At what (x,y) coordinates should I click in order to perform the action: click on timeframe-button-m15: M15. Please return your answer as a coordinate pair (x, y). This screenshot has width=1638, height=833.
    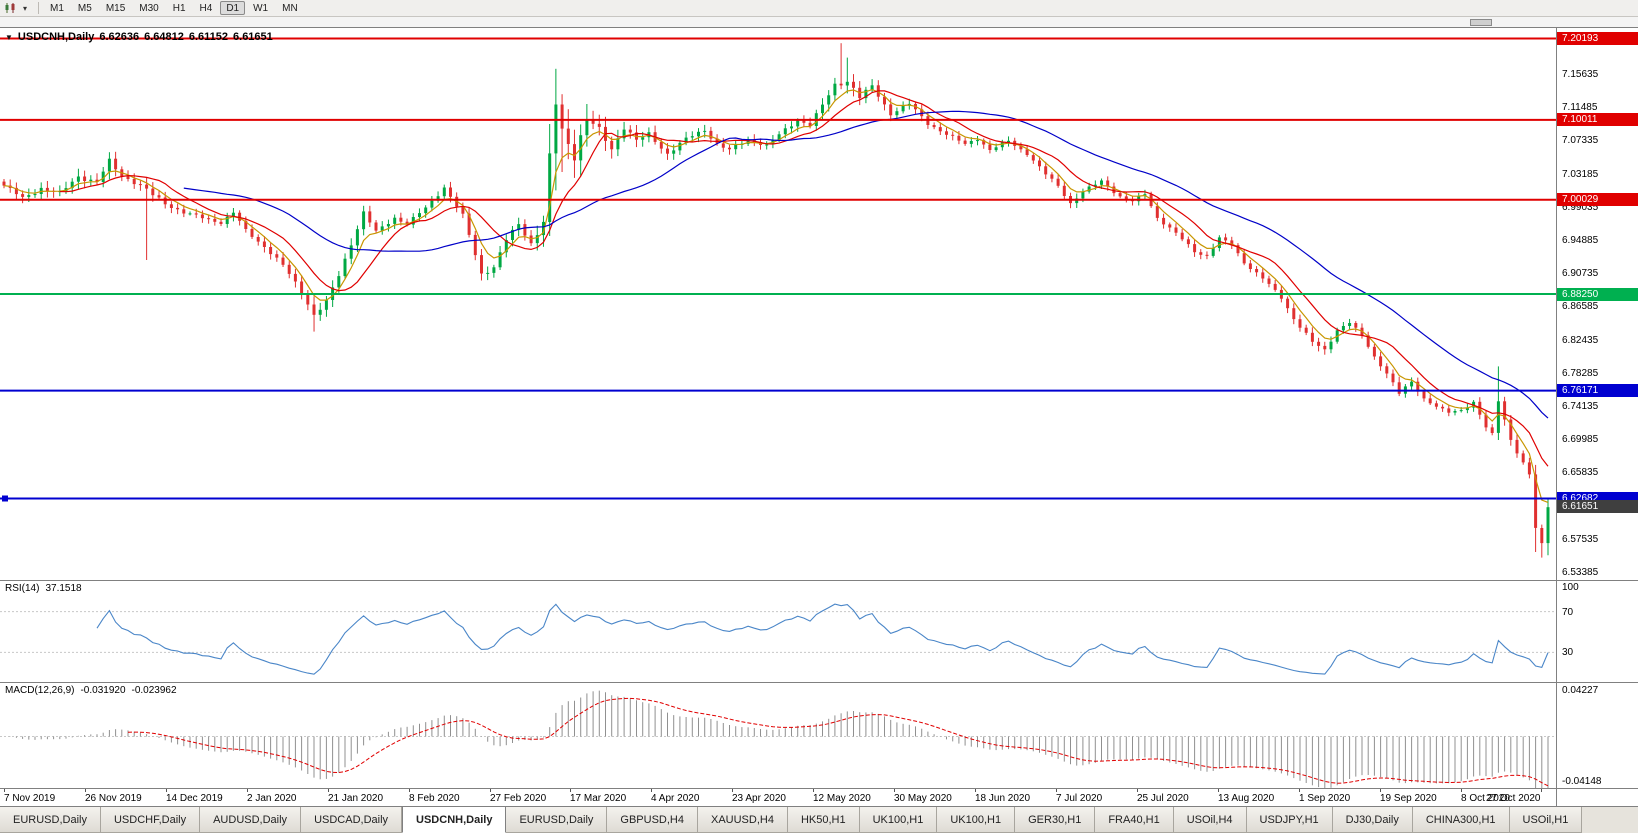
    Looking at the image, I should click on (115, 8).